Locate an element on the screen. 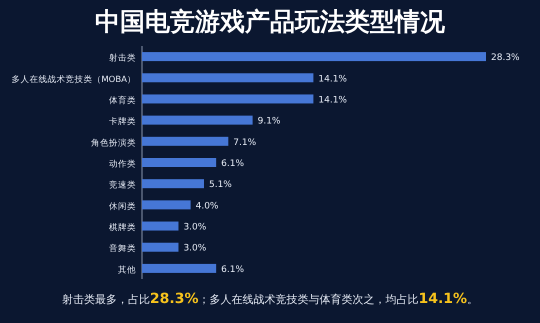 This screenshot has height=323, width=540. y-tick-label: 卡牌类 is located at coordinates (122, 122).